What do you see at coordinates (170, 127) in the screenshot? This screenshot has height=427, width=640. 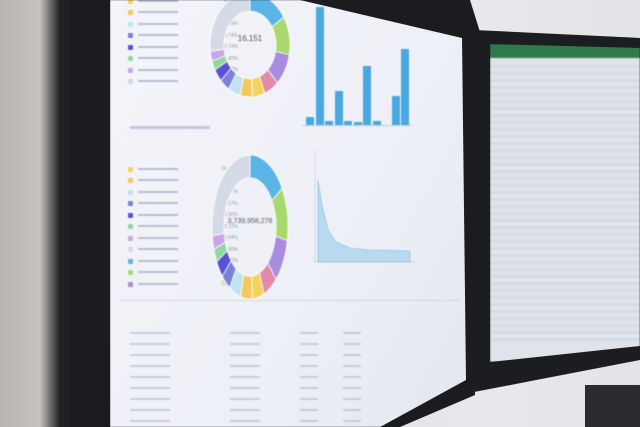 I see `section-title` at bounding box center [170, 127].